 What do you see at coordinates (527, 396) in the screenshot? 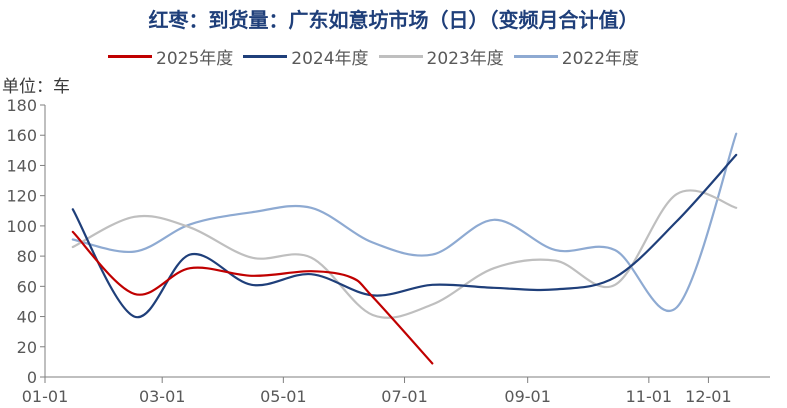
I see `x-tick-label: 09-01` at bounding box center [527, 396].